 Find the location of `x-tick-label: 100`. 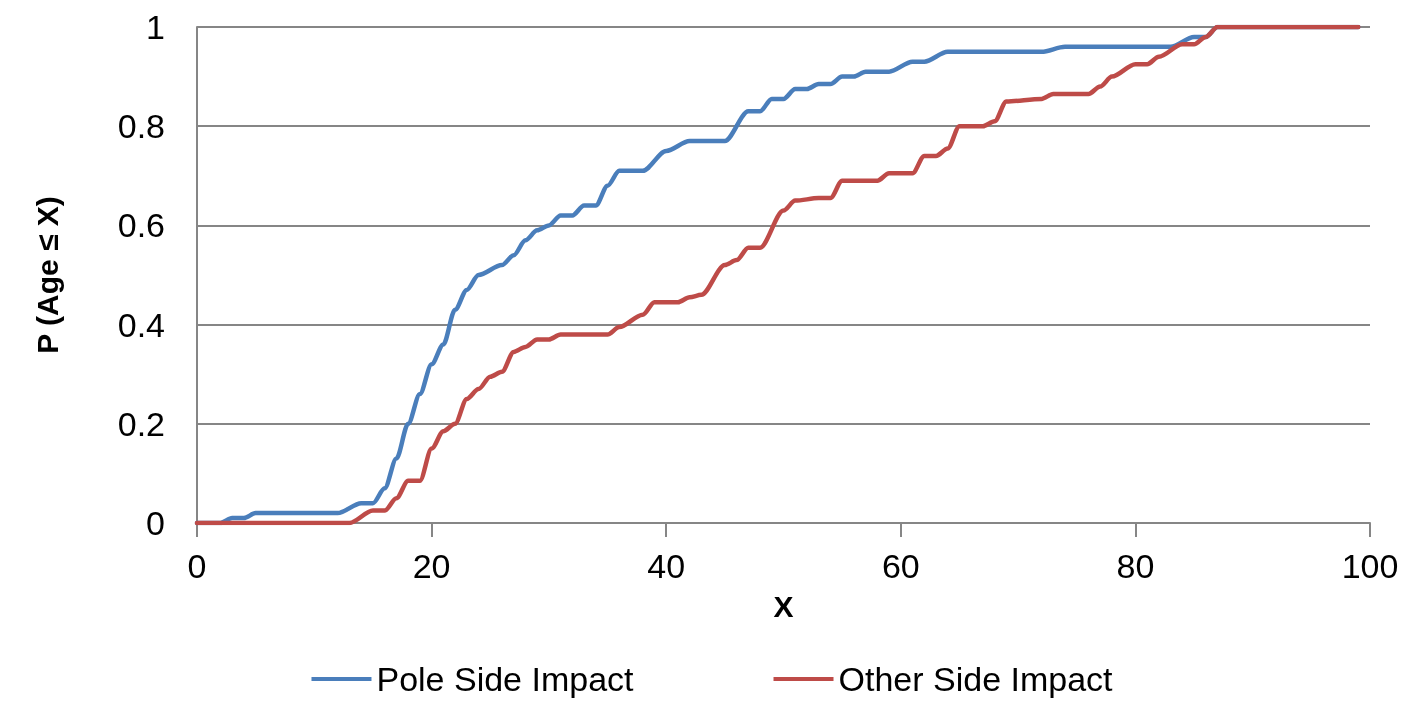

x-tick-label: 100 is located at coordinates (1370, 566).